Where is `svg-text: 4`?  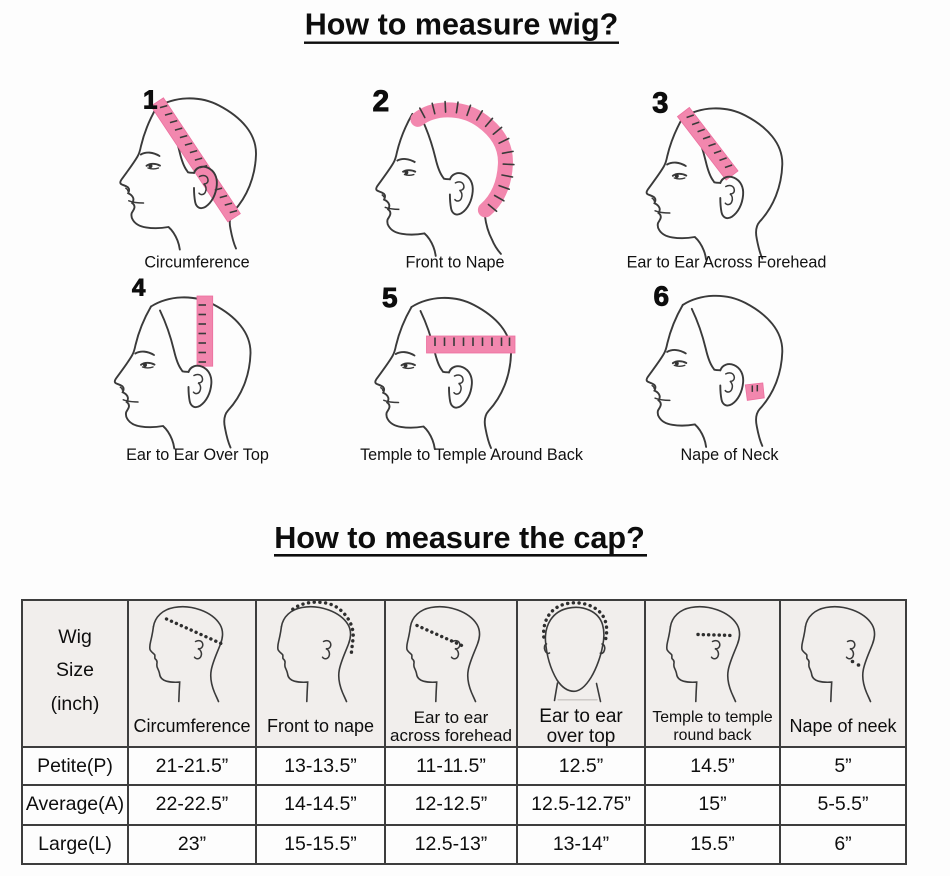 svg-text: 4 is located at coordinates (139, 288).